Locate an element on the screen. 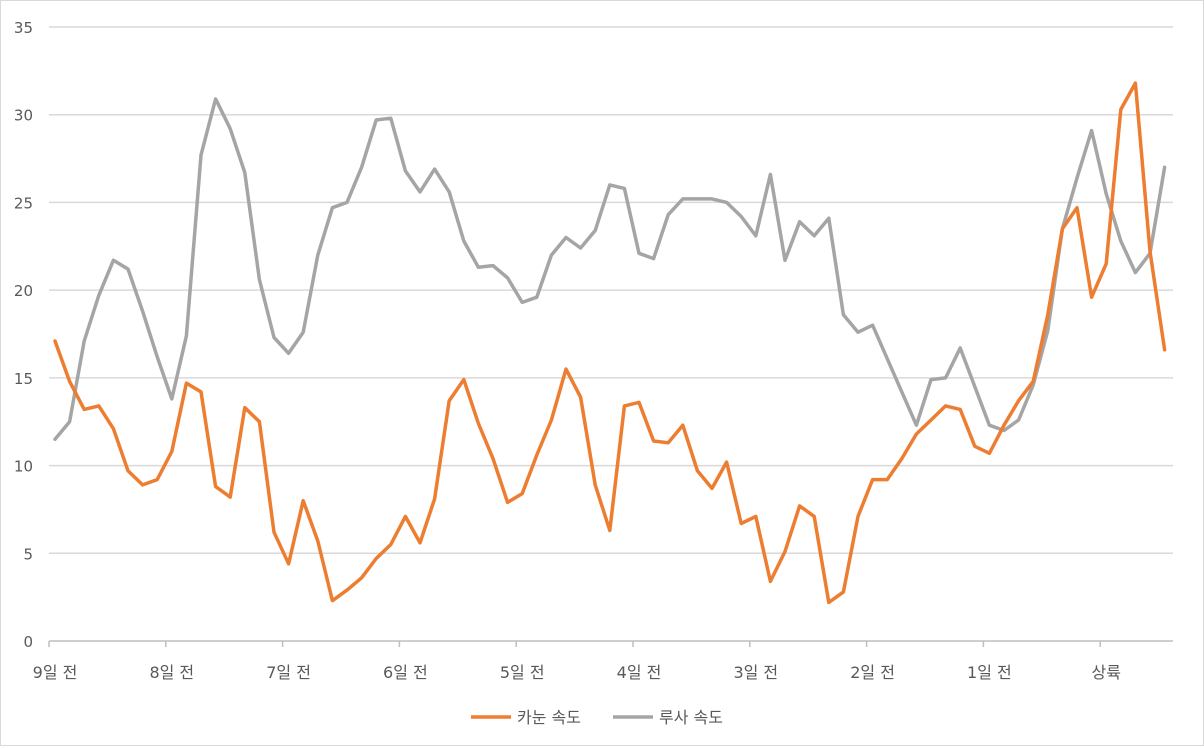 This screenshot has width=1204, height=749. x-tick-label: 3일 전 is located at coordinates (755, 672).